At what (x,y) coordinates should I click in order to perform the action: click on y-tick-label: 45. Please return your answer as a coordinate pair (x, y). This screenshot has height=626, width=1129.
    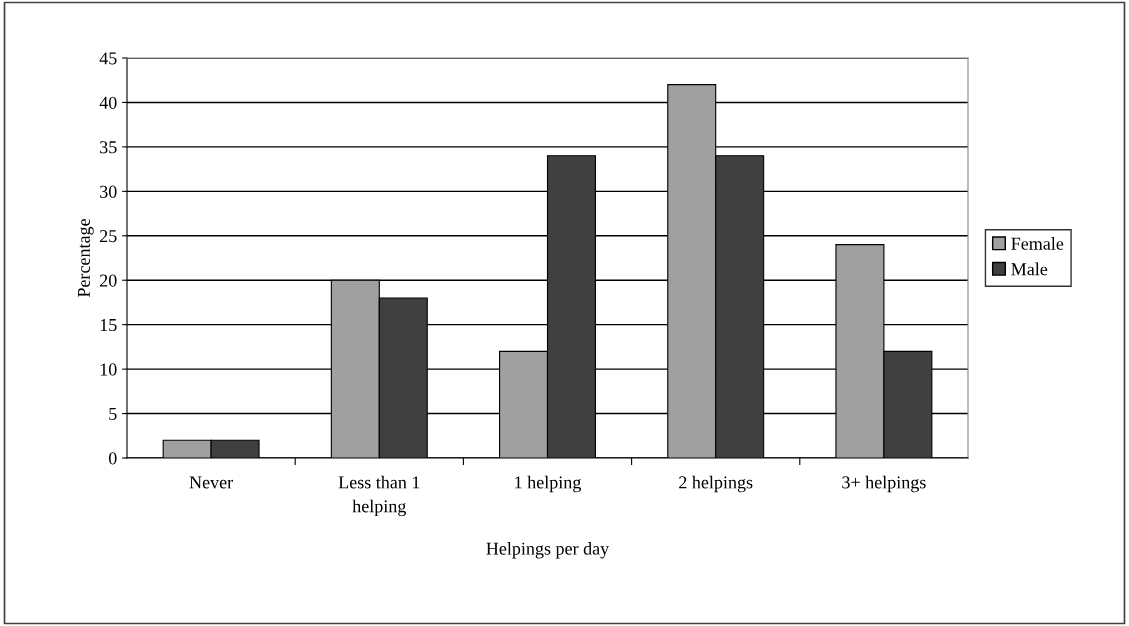
    Looking at the image, I should click on (108, 58).